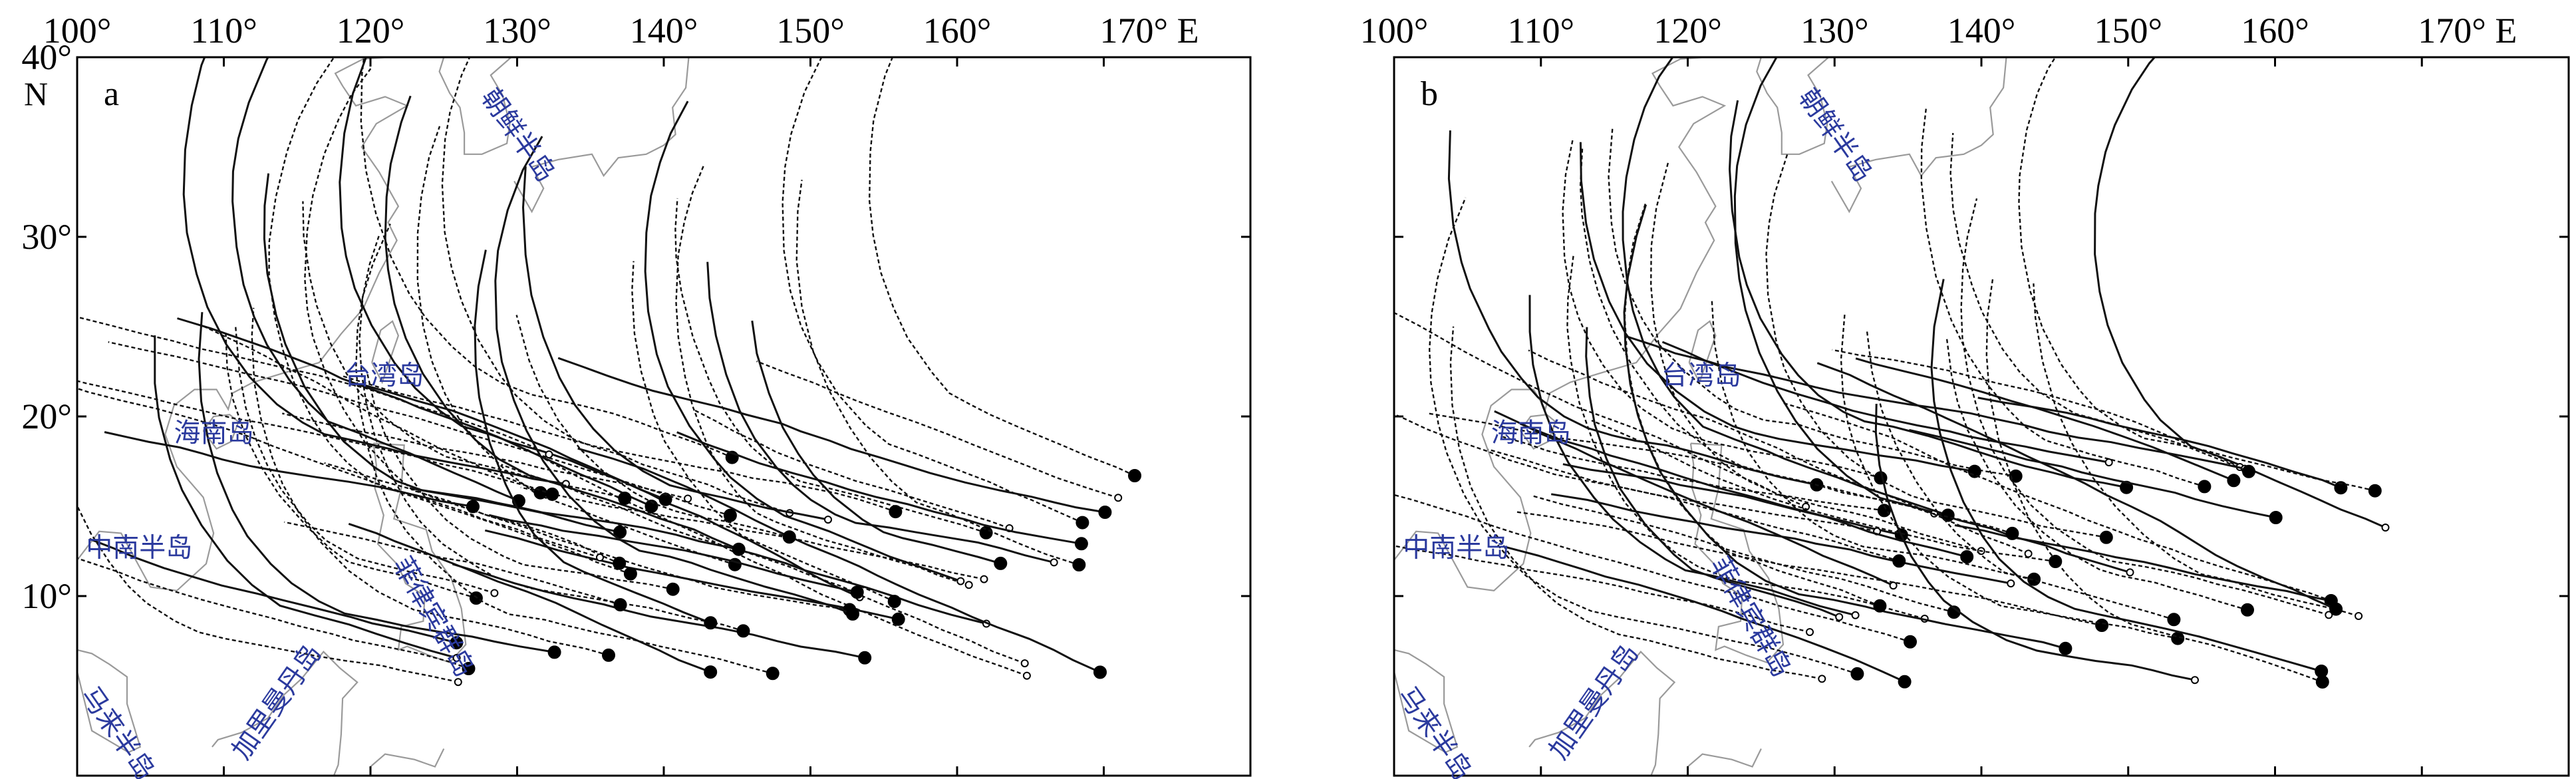 This screenshot has height=779, width=2576. Describe the element at coordinates (1688, 31) in the screenshot. I see `longitude-label: 120°` at that location.